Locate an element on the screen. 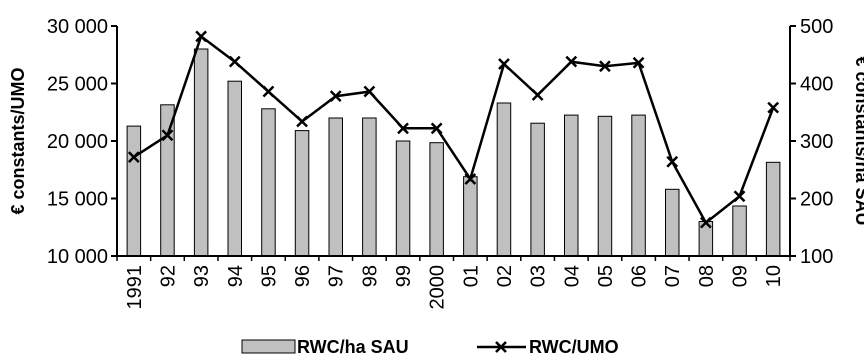 This screenshot has width=864, height=361. x-tick-label: 07 is located at coordinates (673, 276).